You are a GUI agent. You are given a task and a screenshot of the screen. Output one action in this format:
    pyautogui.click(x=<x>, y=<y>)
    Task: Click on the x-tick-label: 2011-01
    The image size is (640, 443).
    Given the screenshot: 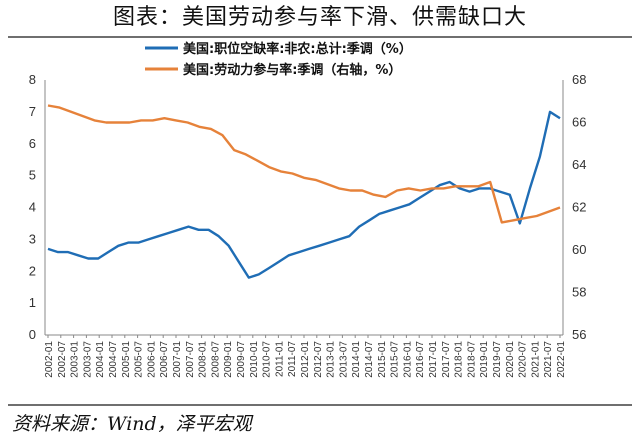 What is the action you would take?
    pyautogui.click(x=279, y=359)
    